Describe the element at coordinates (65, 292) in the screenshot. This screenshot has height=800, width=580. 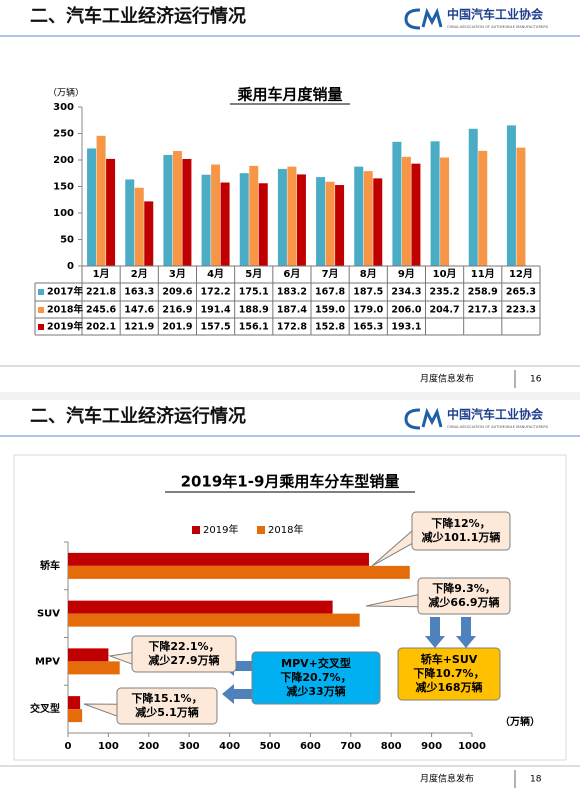
I see `legend-label: 2017年` at that location.